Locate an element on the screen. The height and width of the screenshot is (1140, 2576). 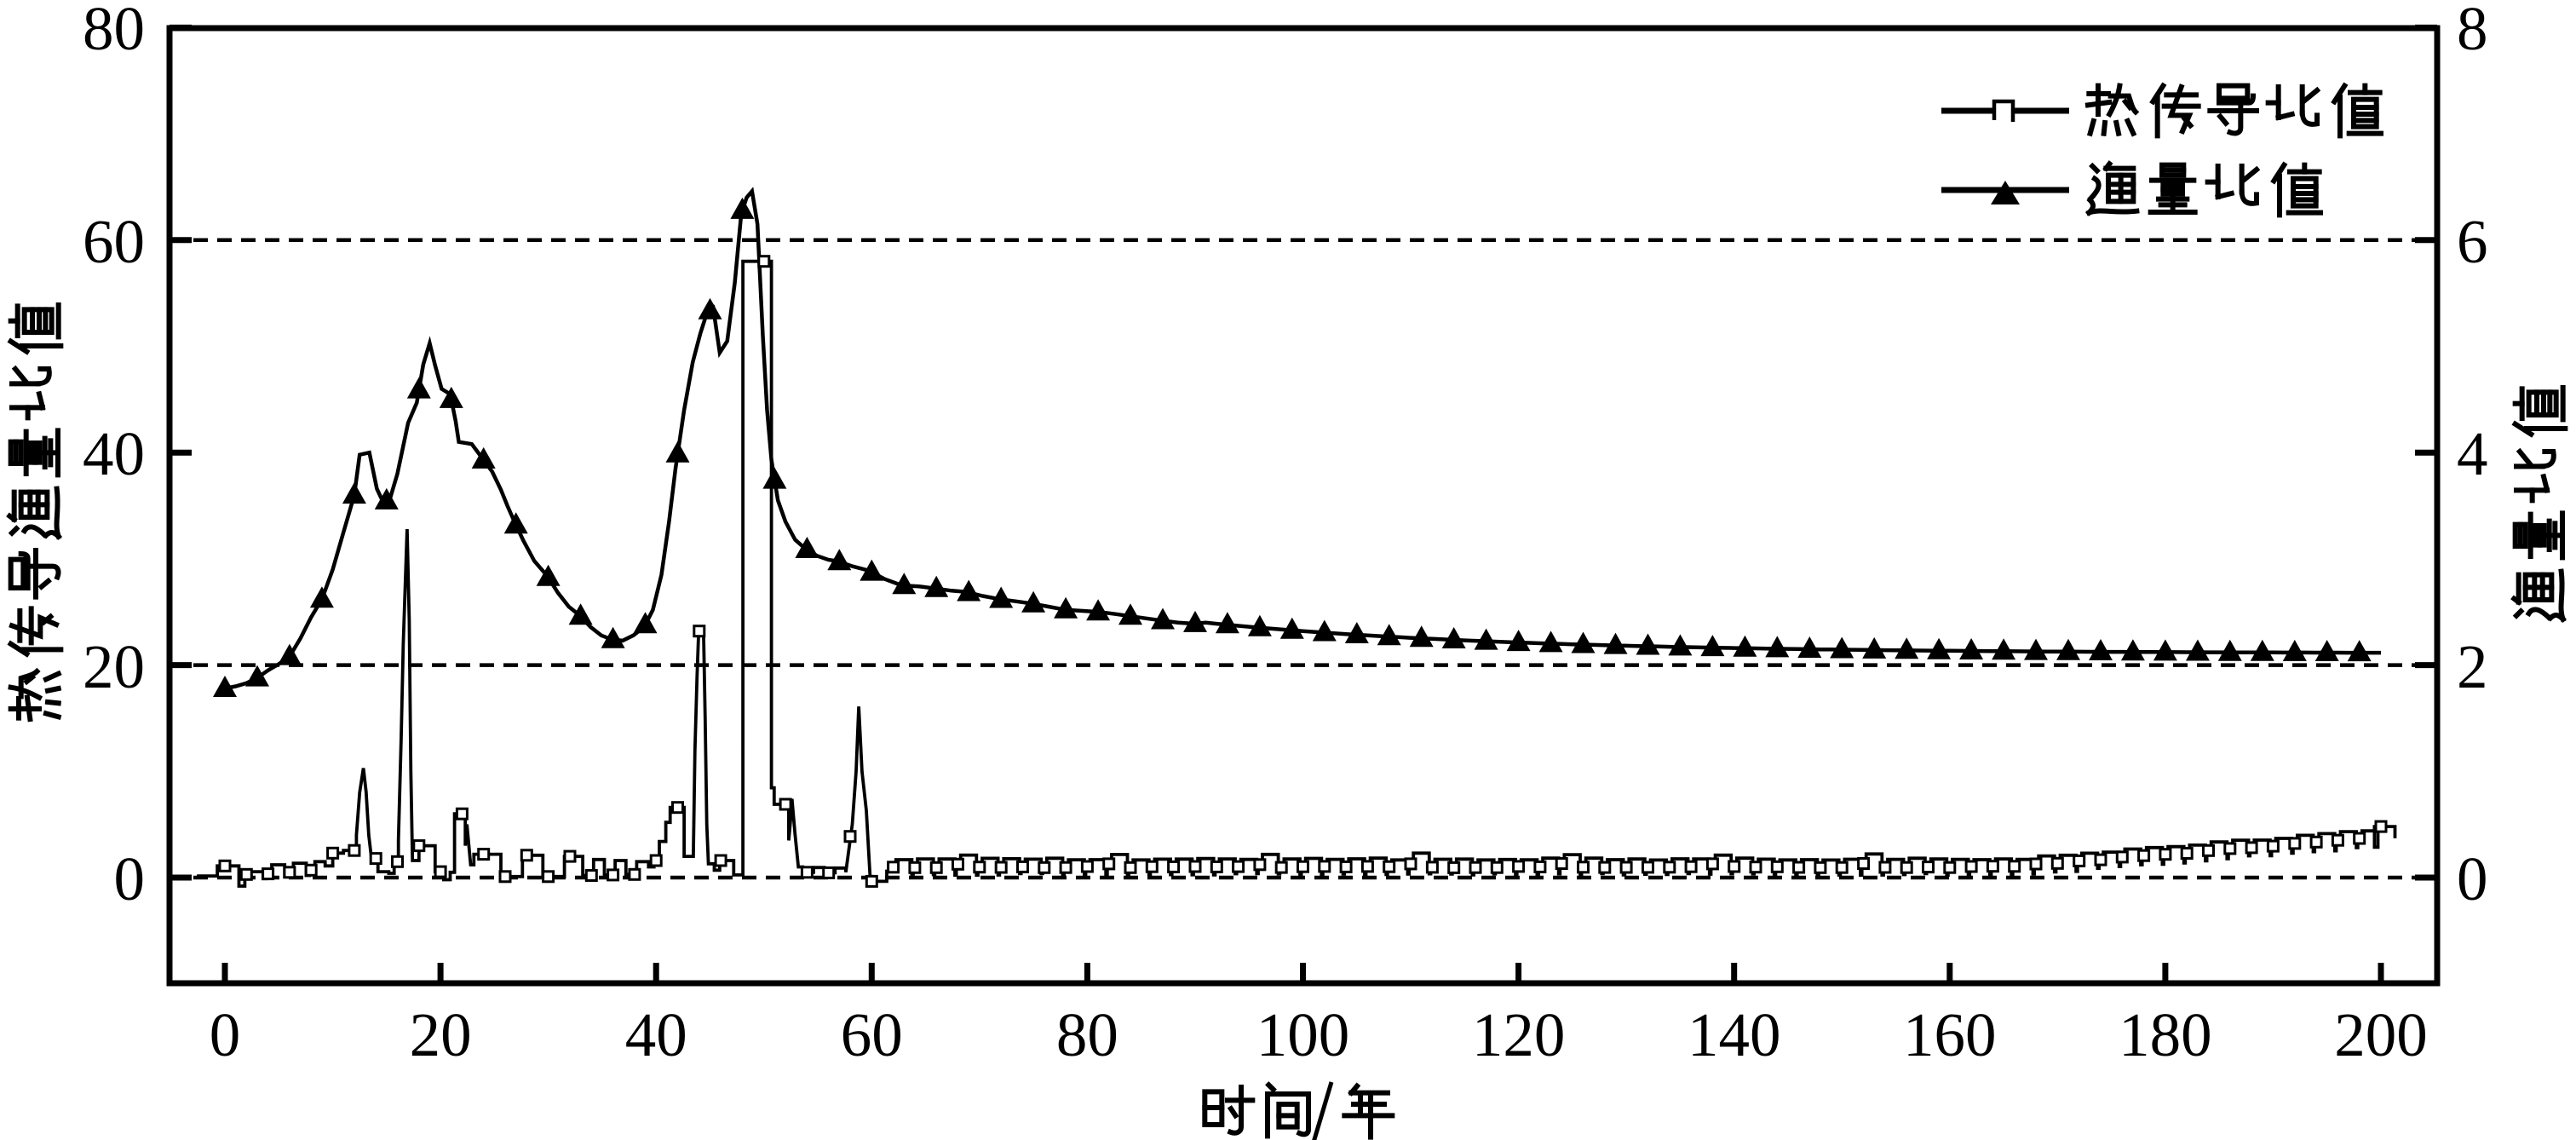
svg-text: 2 is located at coordinates (2473, 667).